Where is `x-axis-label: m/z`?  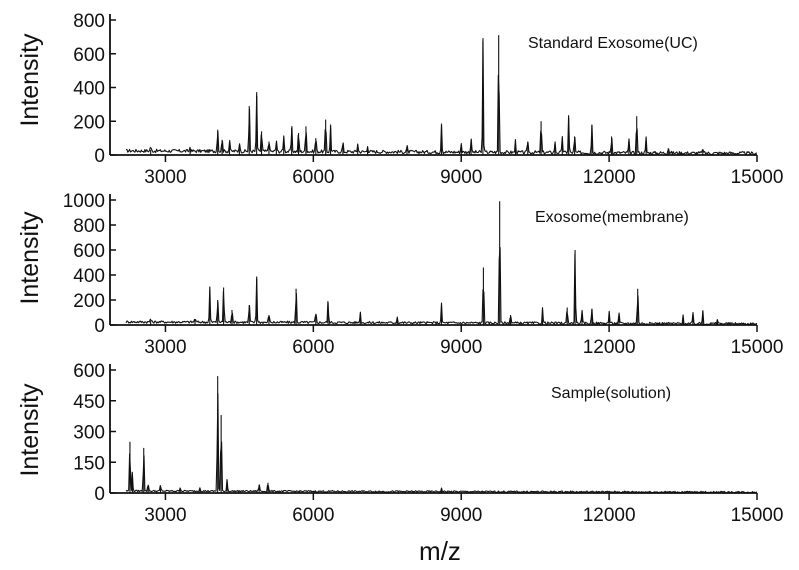 x-axis-label: m/z is located at coordinates (440, 551).